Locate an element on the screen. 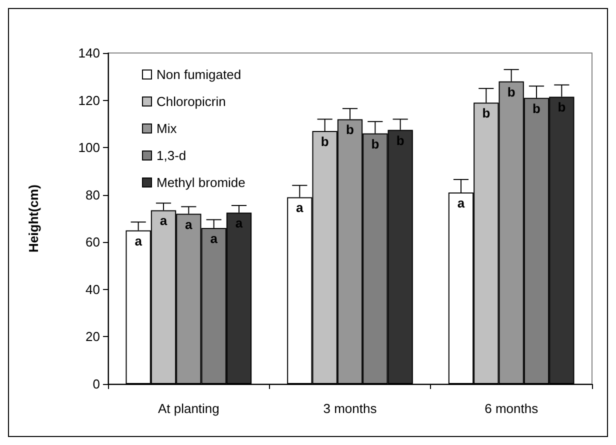 This screenshot has width=616, height=445. y-tick-label: 20 is located at coordinates (93, 336).